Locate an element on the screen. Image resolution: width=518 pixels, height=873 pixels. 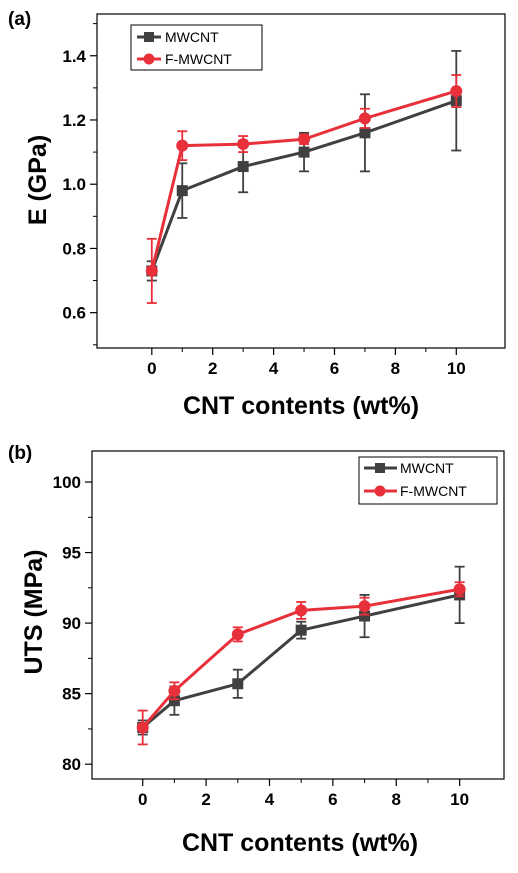
panel-a-y-tick-label: 0.8 is located at coordinates (74, 248).